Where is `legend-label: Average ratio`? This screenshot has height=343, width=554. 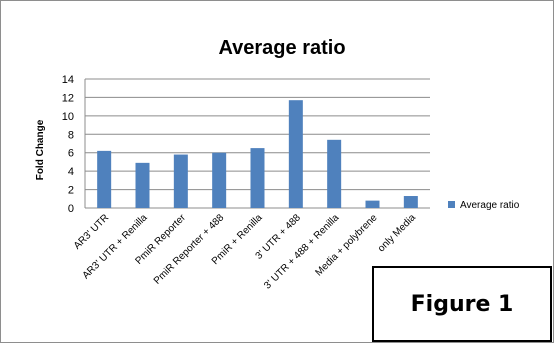
legend-label: Average ratio is located at coordinates (490, 205).